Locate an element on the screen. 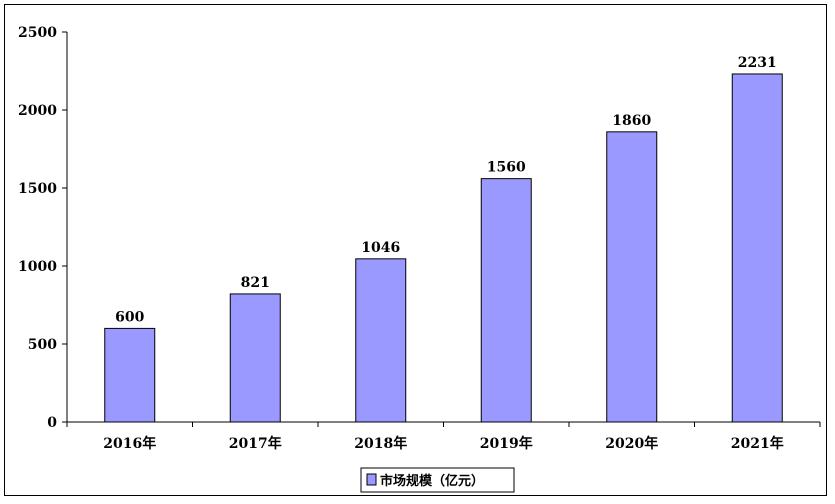 Image resolution: width=835 pixels, height=504 pixels. legend-box is located at coordinates (437, 480).